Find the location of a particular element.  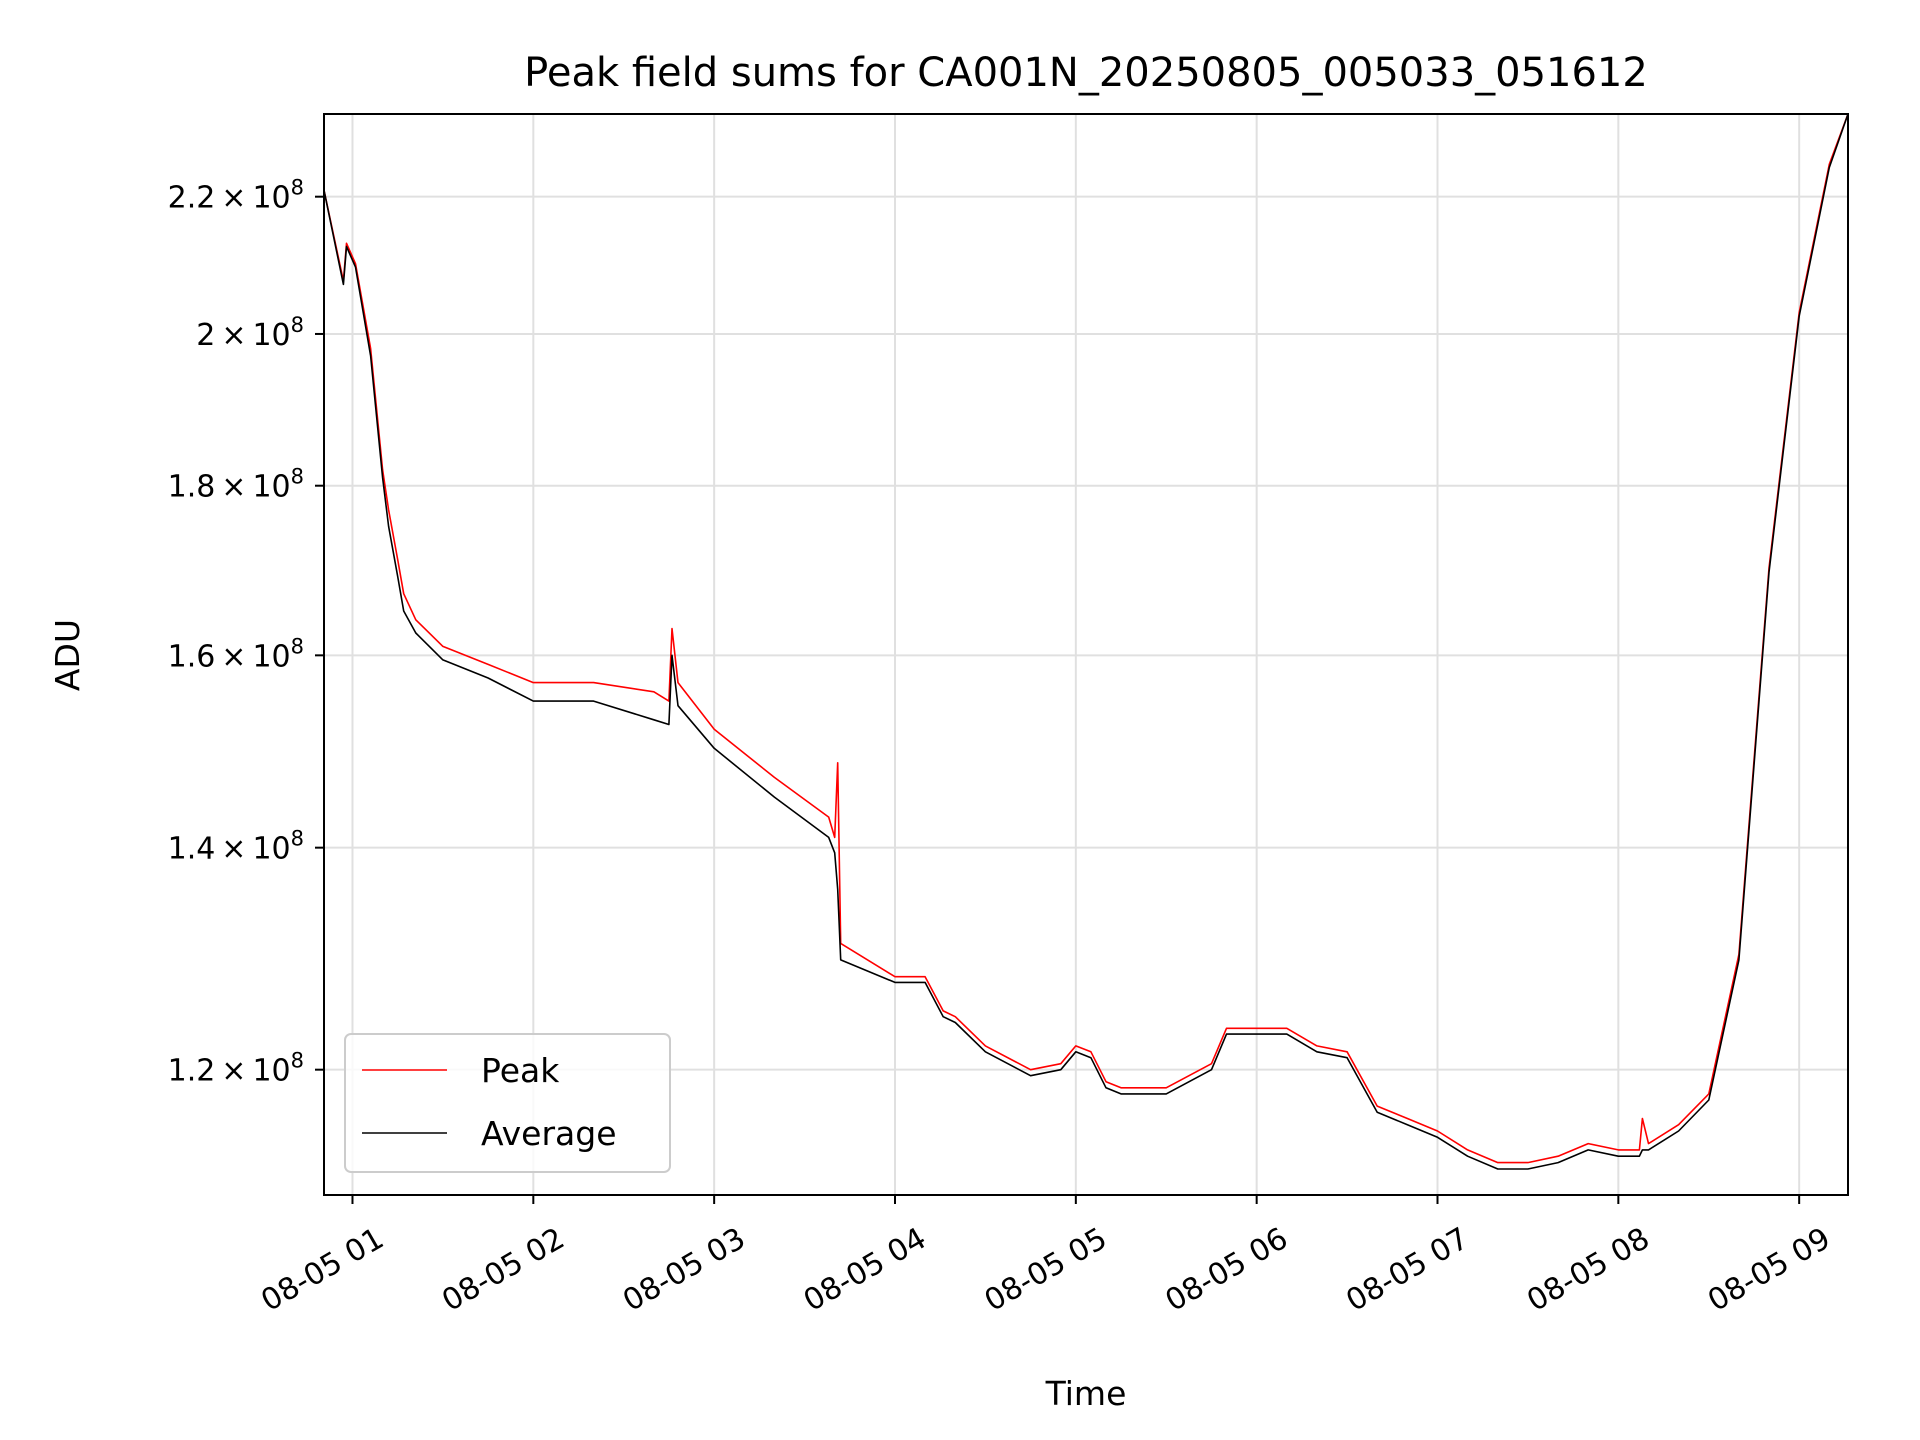

y-tick-label: 2.2 × 108 is located at coordinates (236, 196).